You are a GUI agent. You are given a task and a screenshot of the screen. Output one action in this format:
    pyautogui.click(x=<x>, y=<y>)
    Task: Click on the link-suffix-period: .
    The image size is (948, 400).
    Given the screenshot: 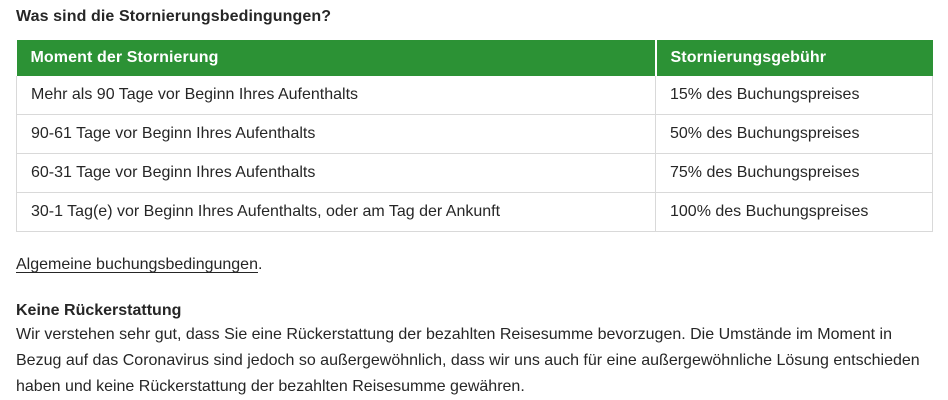 What is the action you would take?
    pyautogui.click(x=260, y=264)
    